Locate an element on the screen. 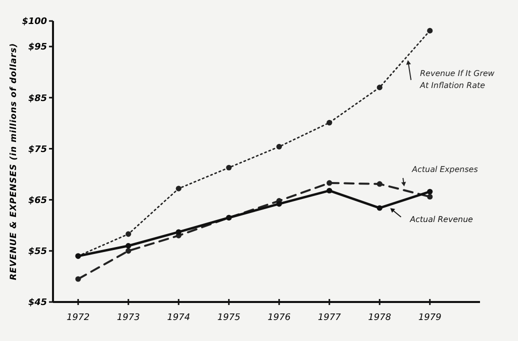  y-tick-label: $45 is located at coordinates (37, 303).